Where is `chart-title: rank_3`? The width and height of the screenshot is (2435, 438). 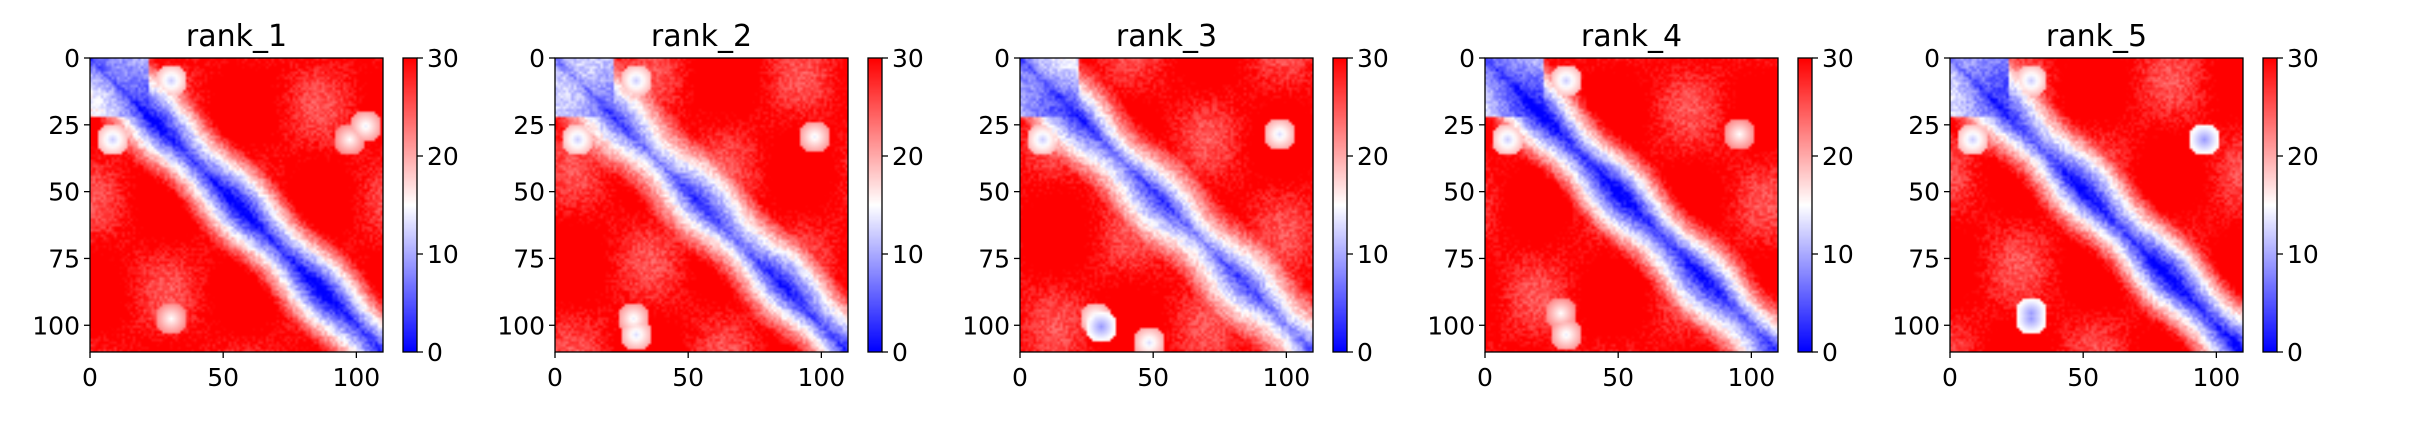
chart-title: rank_3 is located at coordinates (1166, 36).